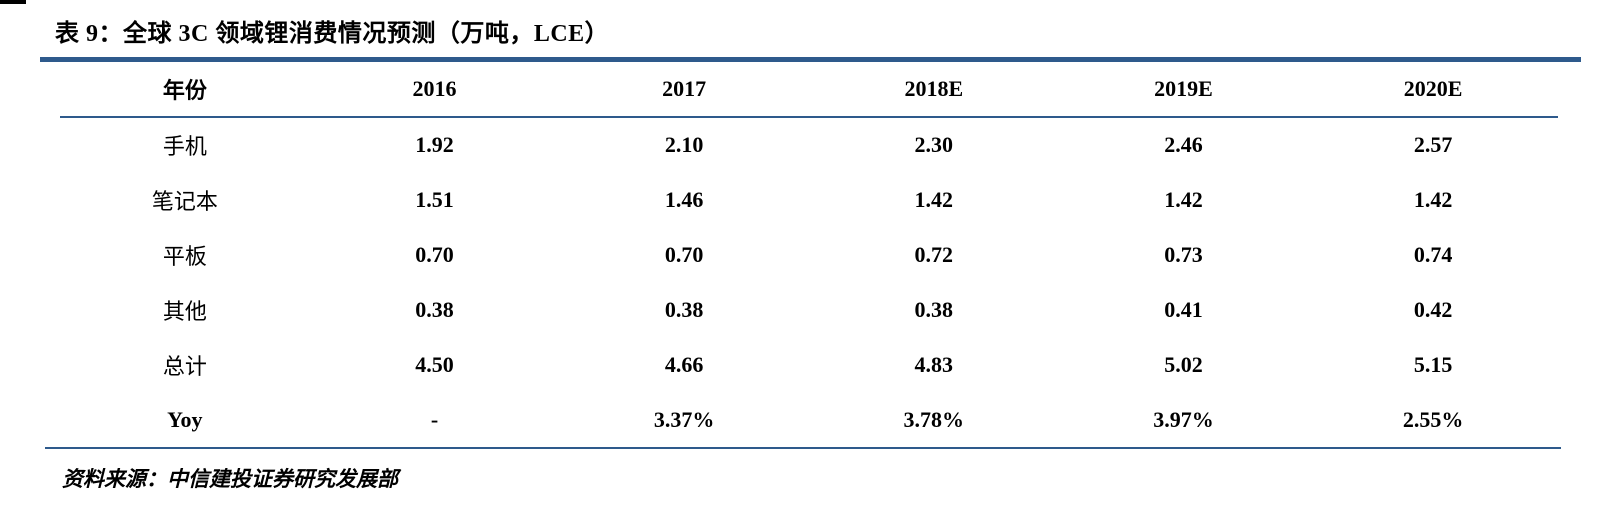 The height and width of the screenshot is (510, 1598). I want to click on cell-value: 2.57, so click(1433, 144).